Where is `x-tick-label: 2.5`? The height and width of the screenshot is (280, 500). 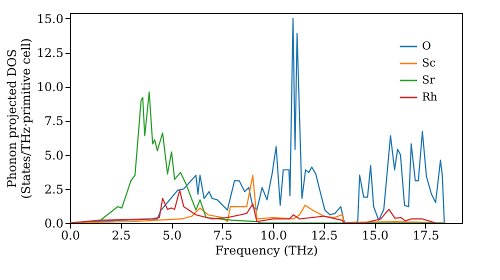 x-tick-label: 2.5 is located at coordinates (121, 235).